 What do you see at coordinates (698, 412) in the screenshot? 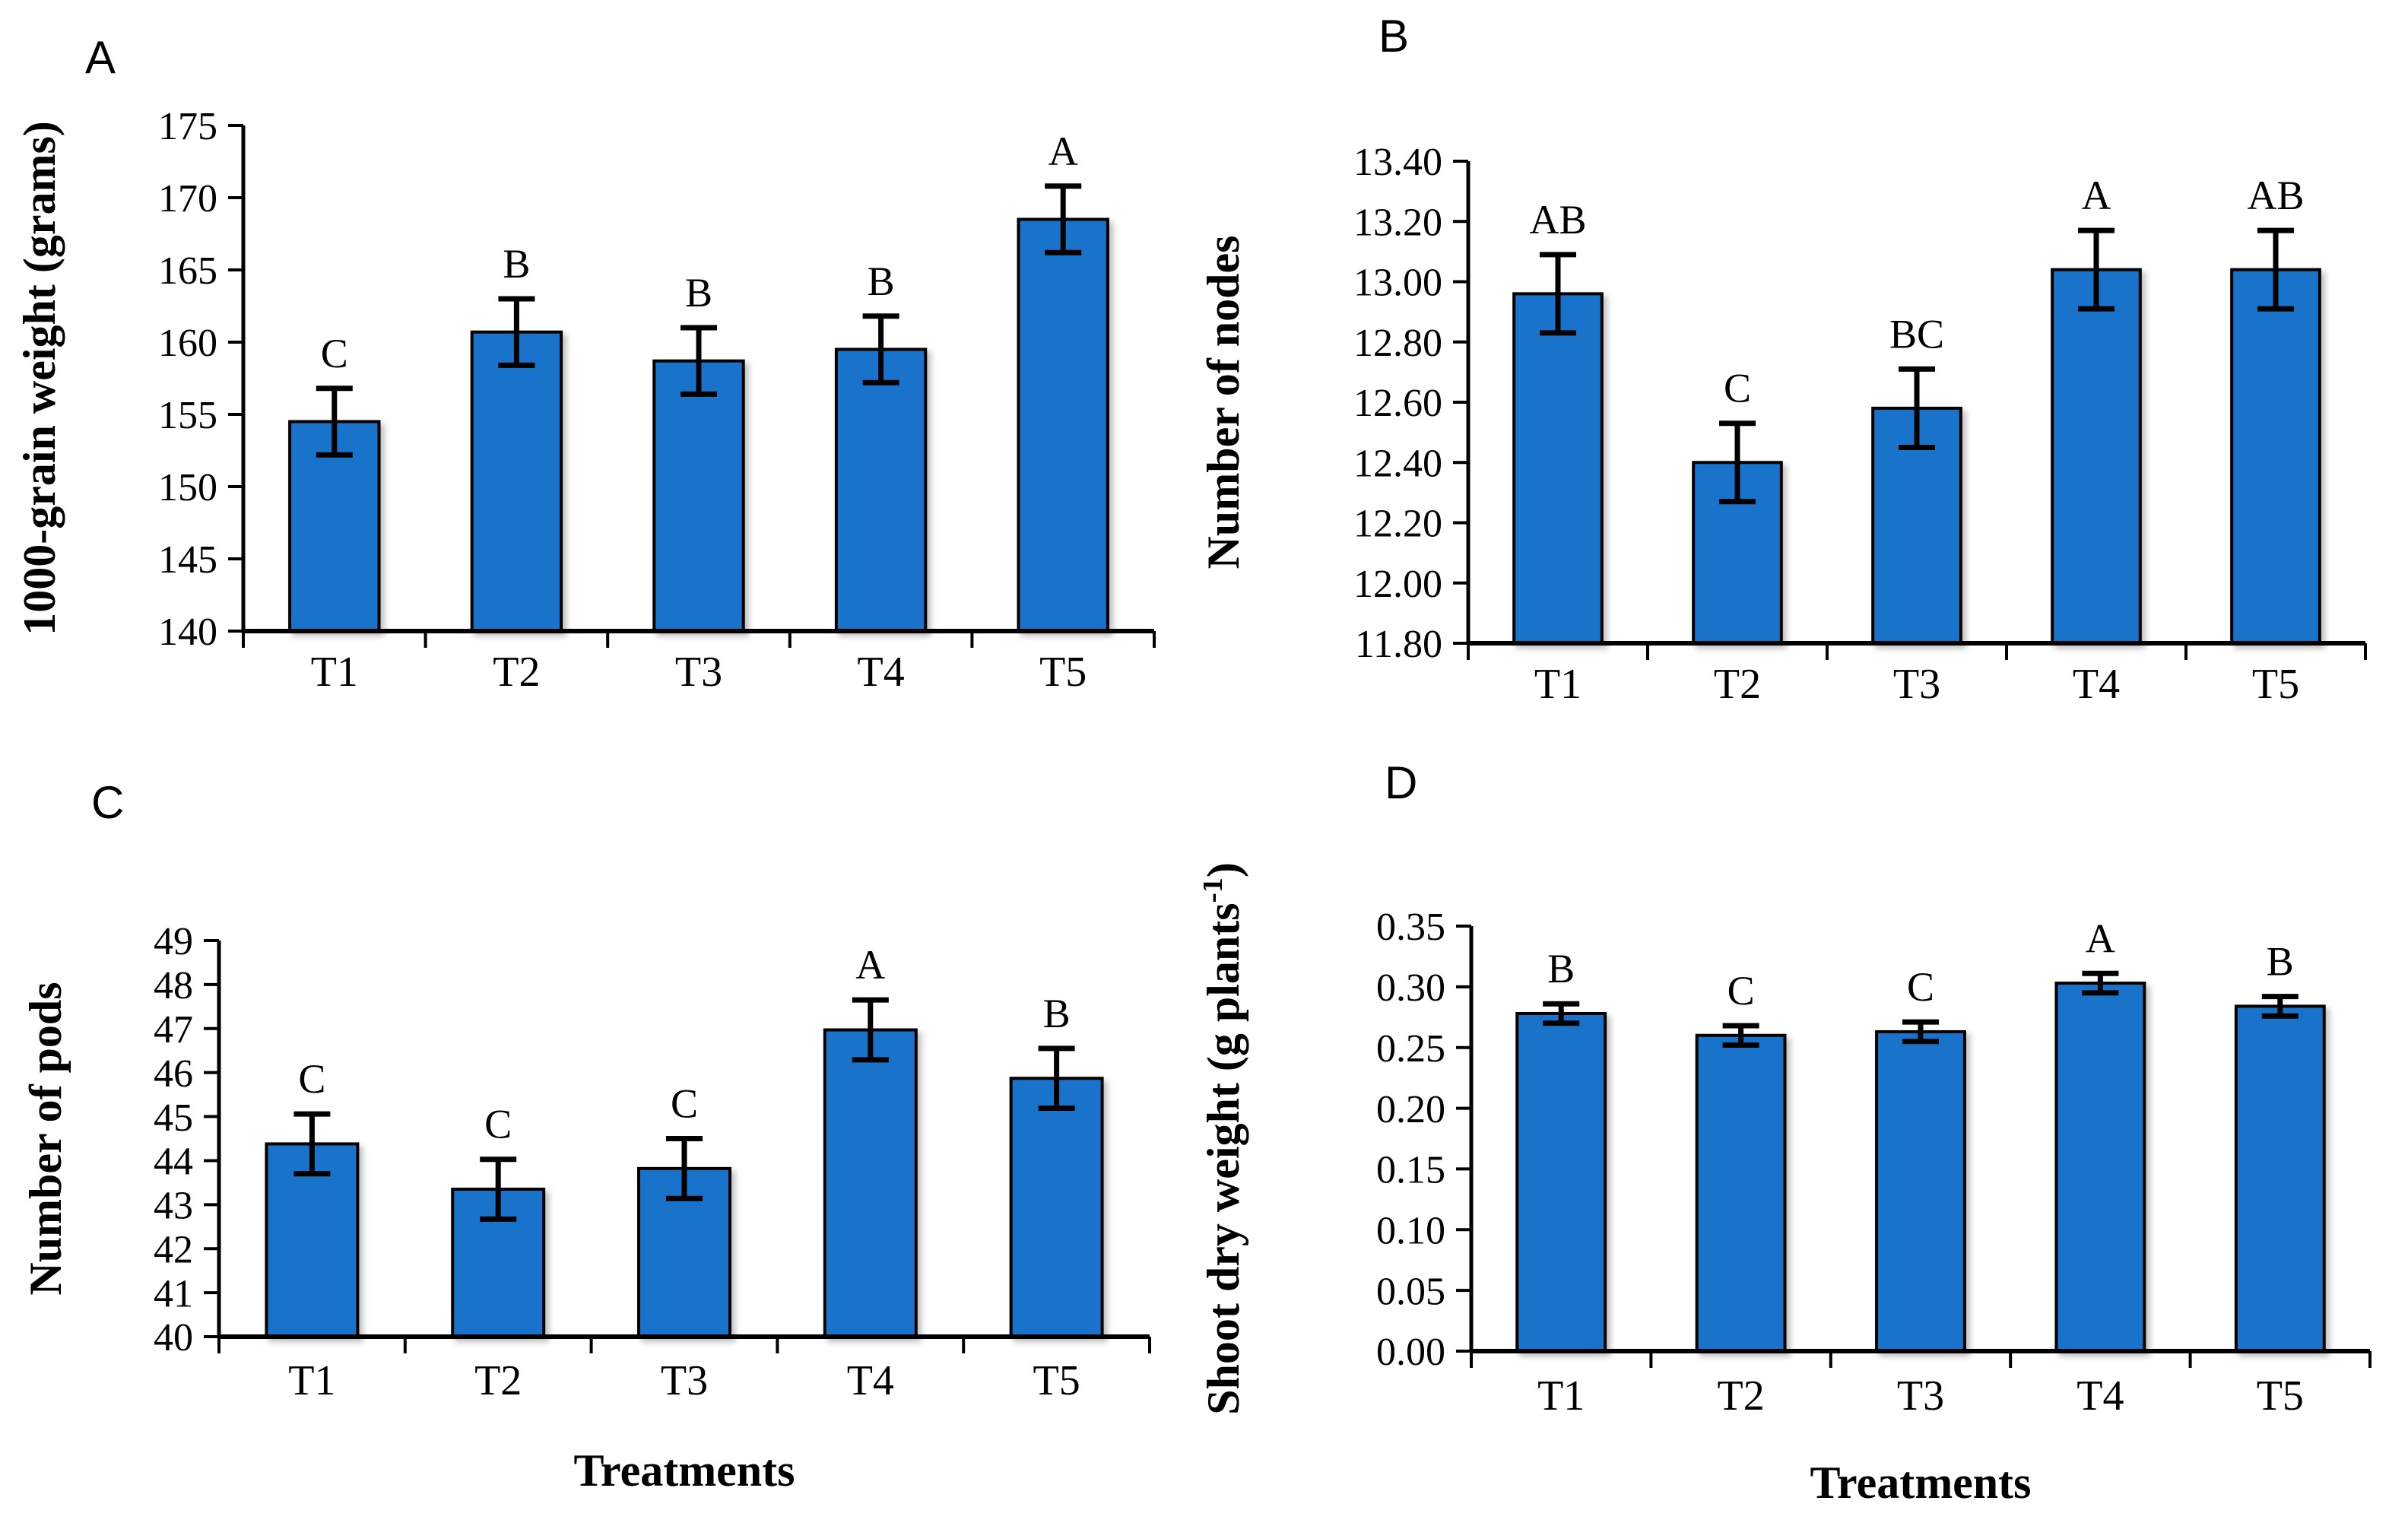
I see `bars-group: C T1 B T2 B T3 B T4 A T5` at bounding box center [698, 412].